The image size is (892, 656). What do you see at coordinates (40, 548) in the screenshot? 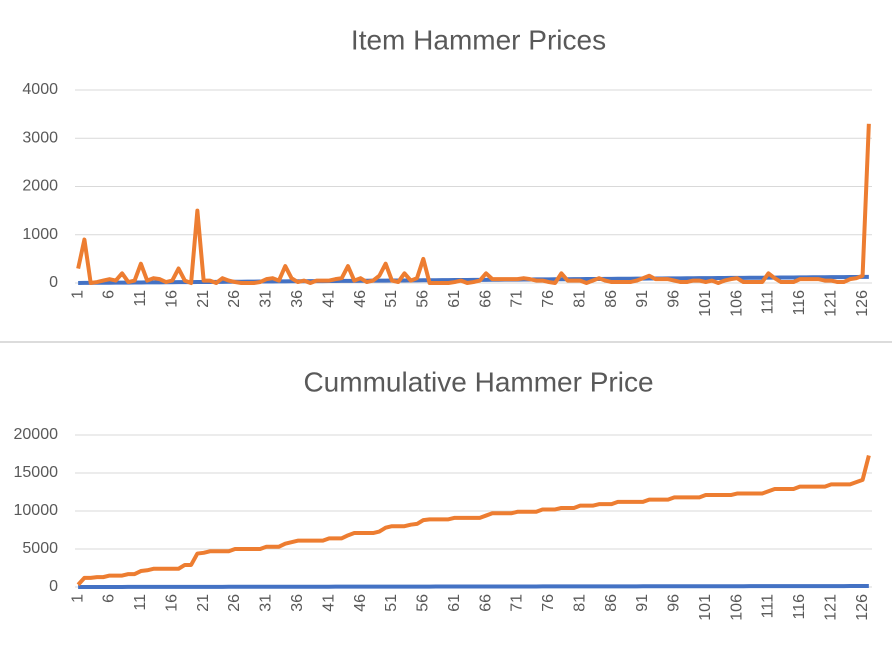
I see `y-tick-label: 5000` at bounding box center [40, 548].